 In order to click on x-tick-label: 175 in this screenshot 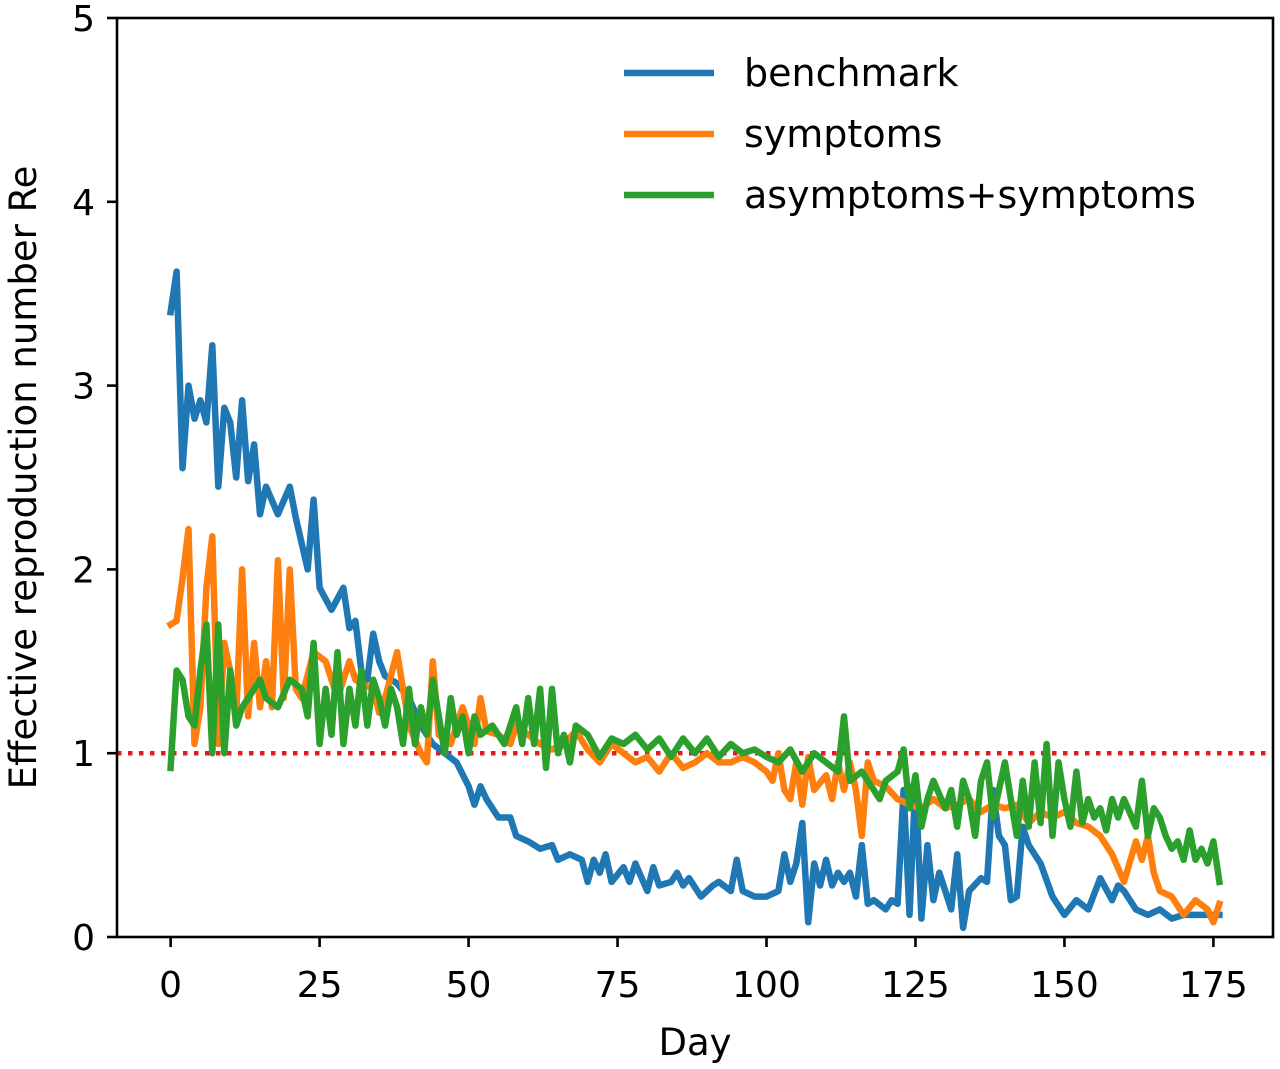, I will do `click(1213, 985)`.